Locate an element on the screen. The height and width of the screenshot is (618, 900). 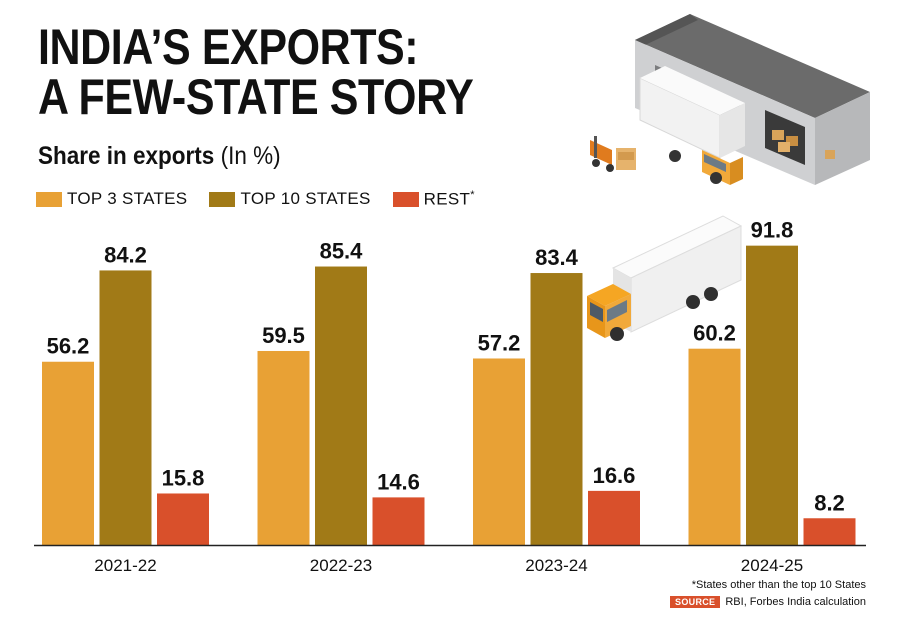
source-text: RBI, Forbes India calculation is located at coordinates (795, 602).